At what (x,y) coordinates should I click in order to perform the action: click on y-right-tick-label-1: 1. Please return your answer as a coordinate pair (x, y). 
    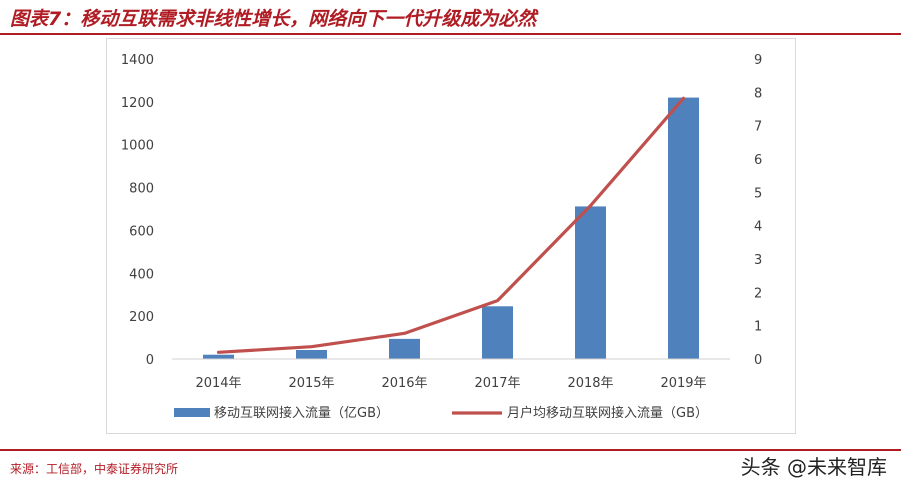
    Looking at the image, I should click on (758, 327).